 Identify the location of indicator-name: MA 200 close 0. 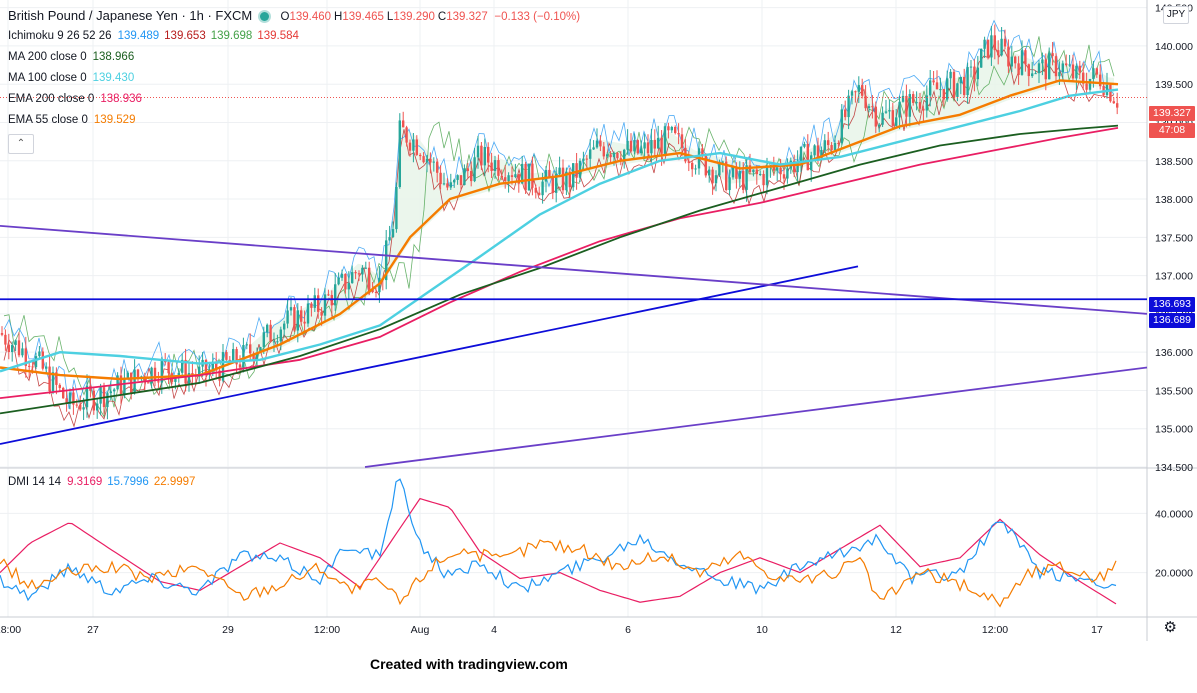
(47, 57).